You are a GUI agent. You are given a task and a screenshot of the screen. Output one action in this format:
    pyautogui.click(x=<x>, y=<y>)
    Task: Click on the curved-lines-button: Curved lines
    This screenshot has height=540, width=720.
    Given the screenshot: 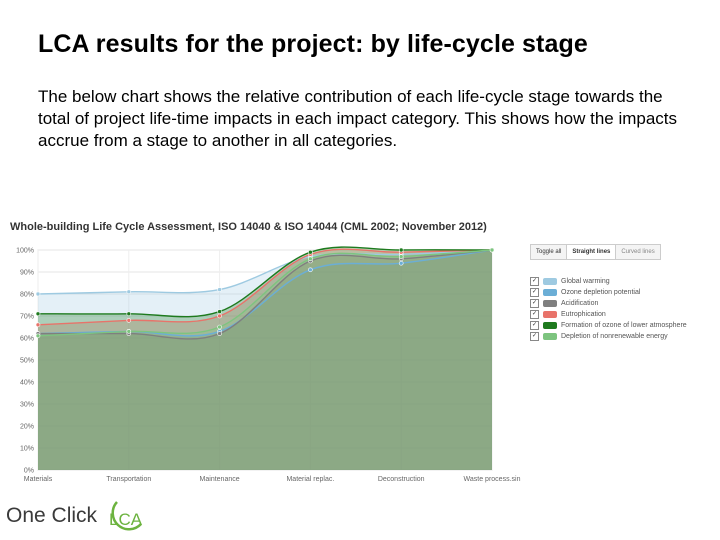 What is the action you would take?
    pyautogui.click(x=638, y=252)
    